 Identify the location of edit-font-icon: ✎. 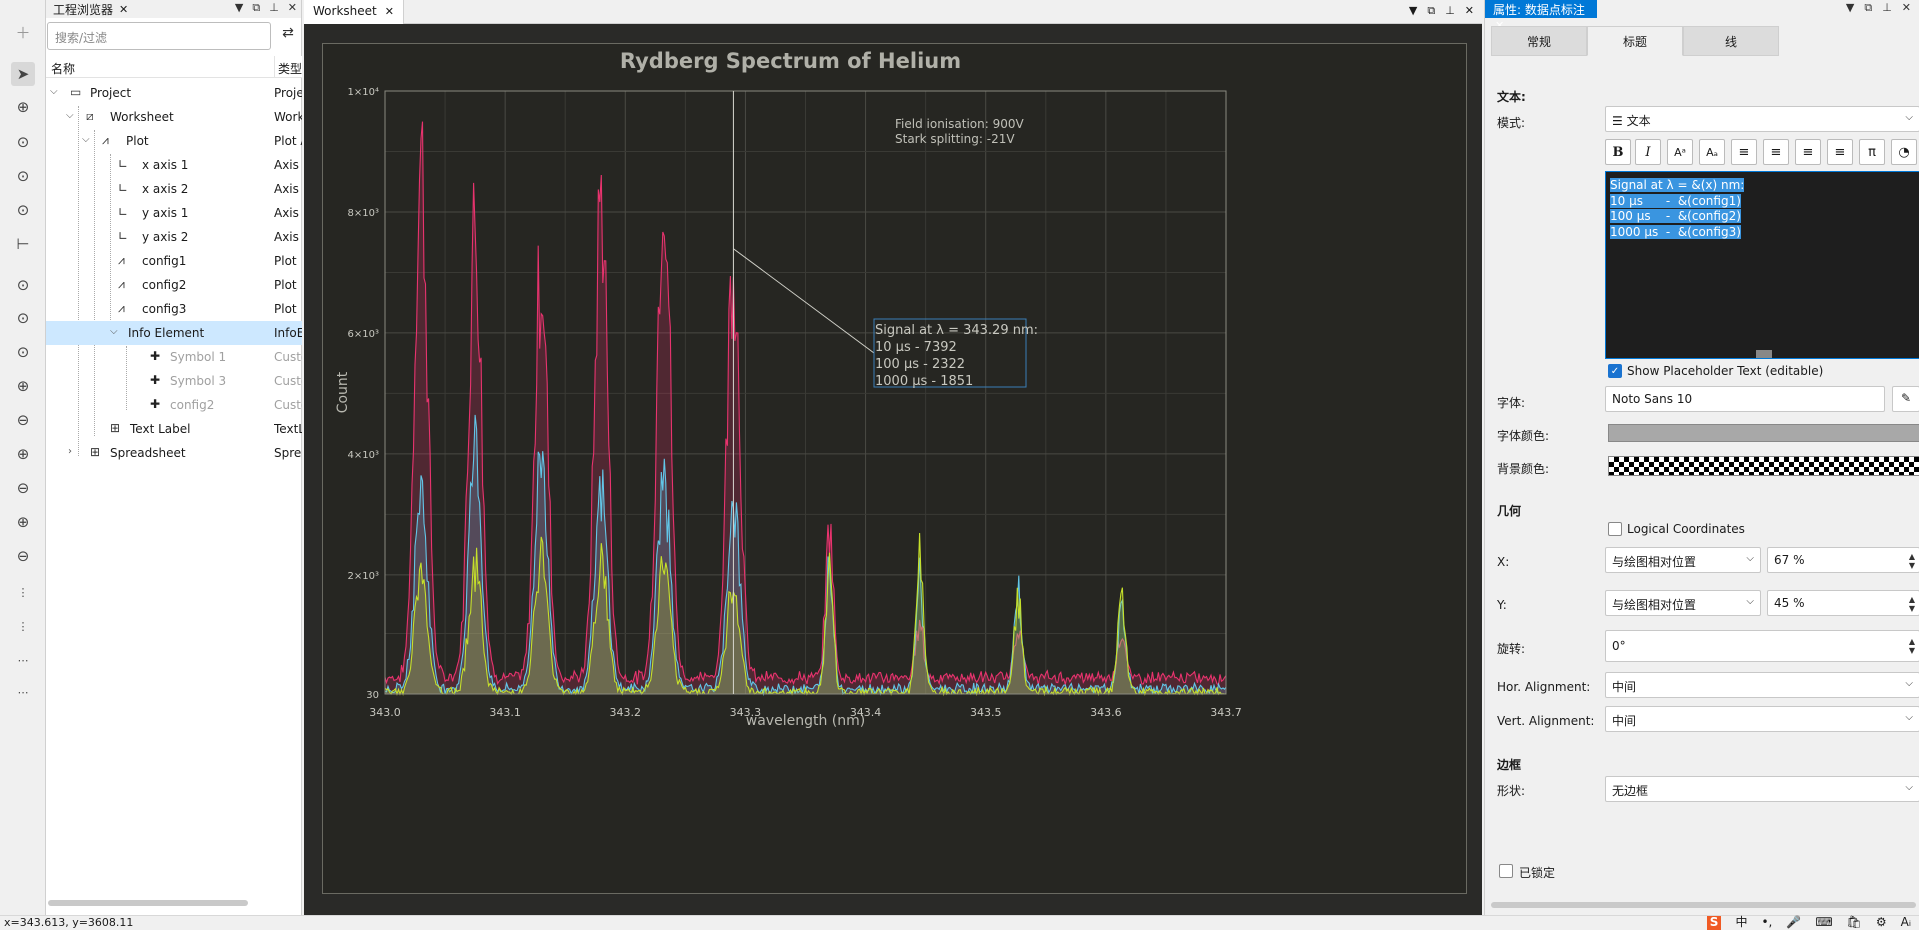
(1905, 399).